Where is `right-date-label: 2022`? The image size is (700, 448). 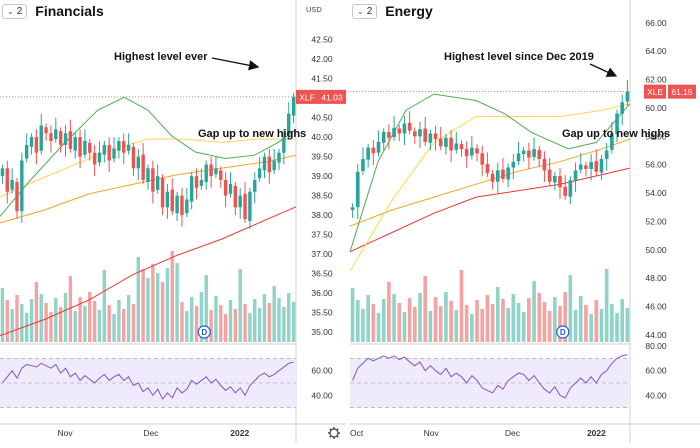 right-date-label: 2022 is located at coordinates (596, 433).